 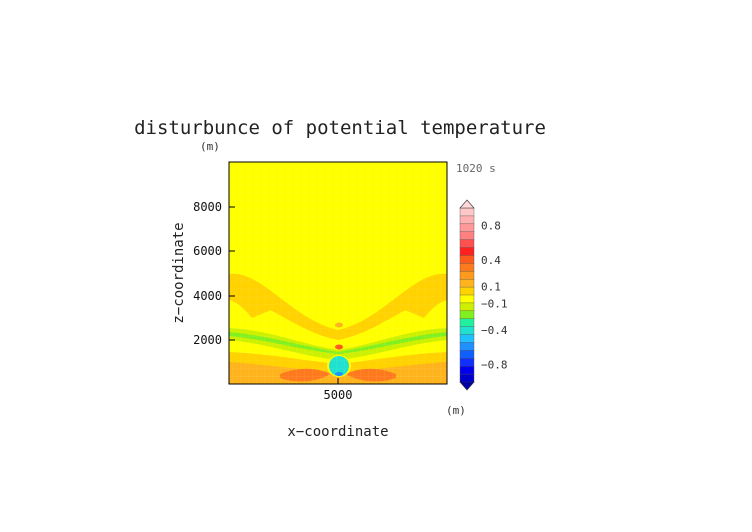 What do you see at coordinates (491, 225) in the screenshot?
I see `colorbar-label: 0.8` at bounding box center [491, 225].